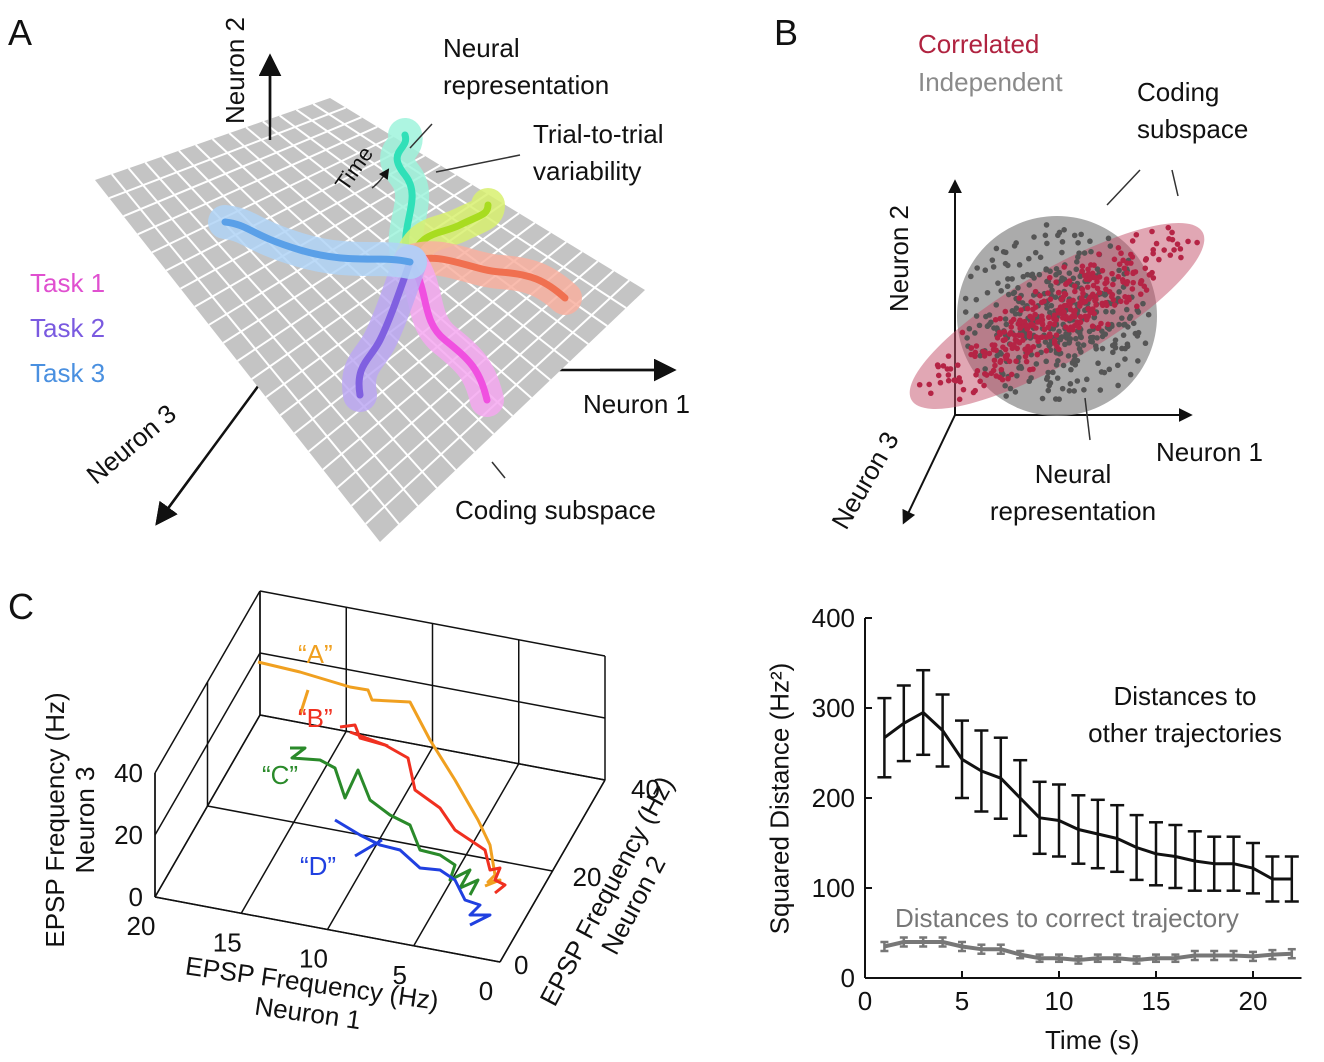 Image resolution: width=1324 pixels, height=1062 pixels. What do you see at coordinates (587, 877) in the screenshot?
I see `y-tick-label: 20` at bounding box center [587, 877].